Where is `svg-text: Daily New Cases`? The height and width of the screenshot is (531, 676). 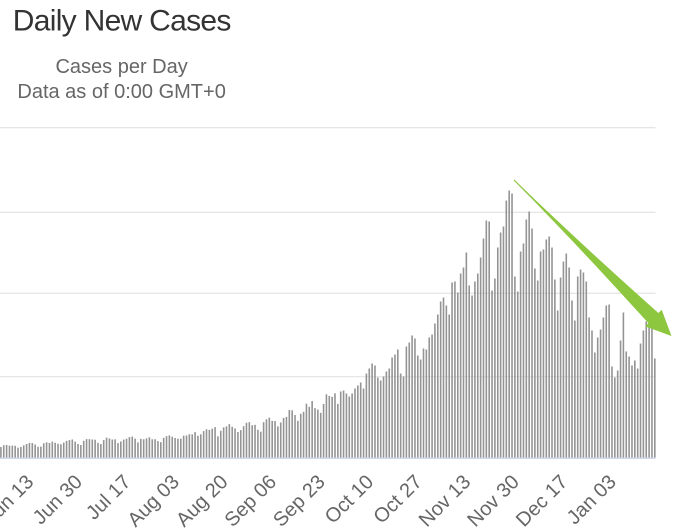 svg-text: Daily New Cases is located at coordinates (122, 20).